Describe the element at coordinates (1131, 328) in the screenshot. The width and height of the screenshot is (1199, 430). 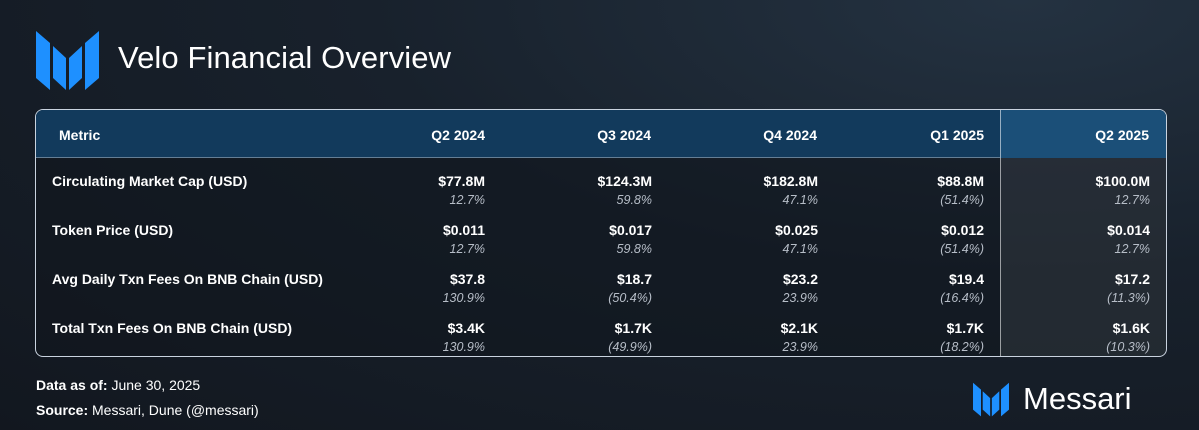
I see `value-cell: $1.6K` at that location.